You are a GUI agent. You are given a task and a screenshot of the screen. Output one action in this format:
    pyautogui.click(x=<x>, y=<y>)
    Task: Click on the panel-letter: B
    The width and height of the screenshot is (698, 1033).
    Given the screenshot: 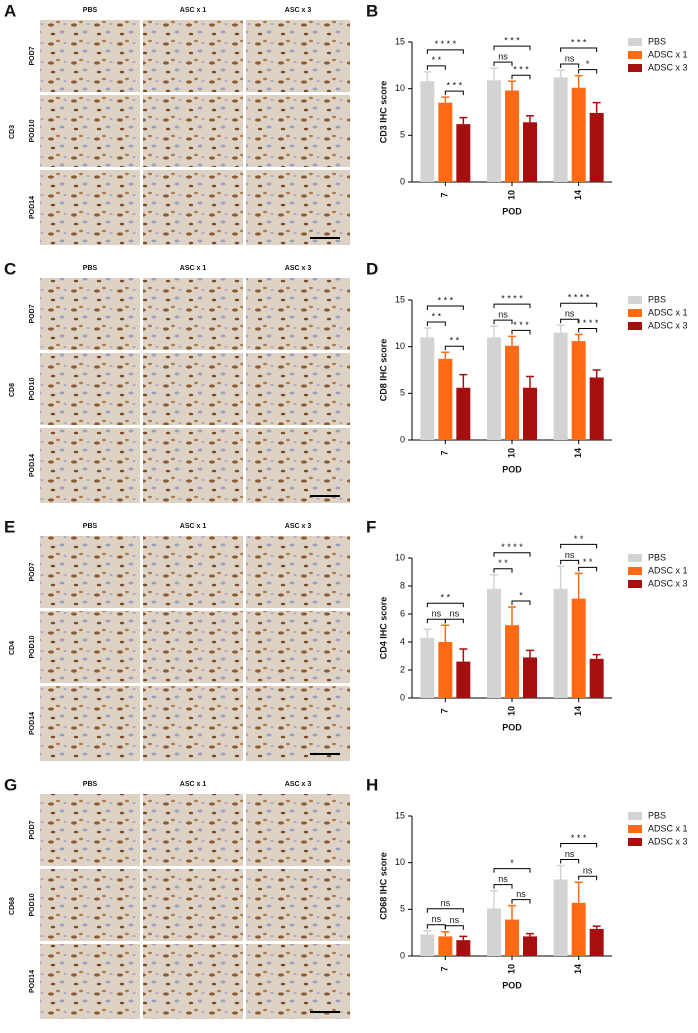 What is the action you would take?
    pyautogui.click(x=372, y=10)
    